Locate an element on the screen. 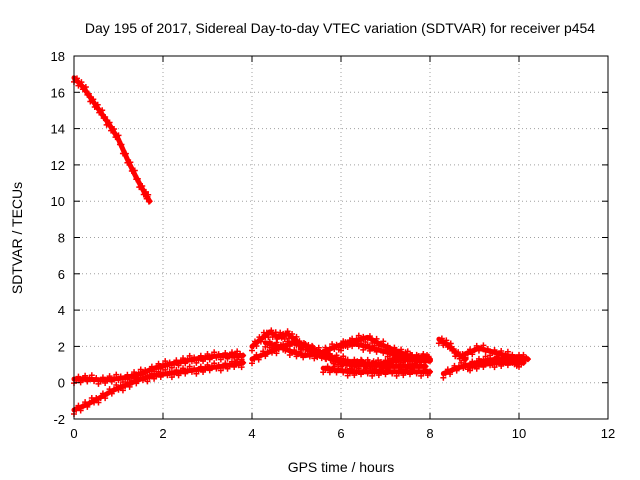  x-axis-label: GPS time / hours is located at coordinates (341, 467).